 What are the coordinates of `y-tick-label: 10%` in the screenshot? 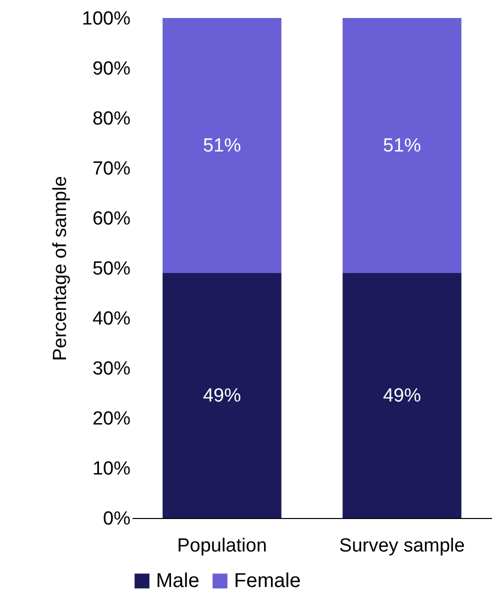 It's located at (111, 469).